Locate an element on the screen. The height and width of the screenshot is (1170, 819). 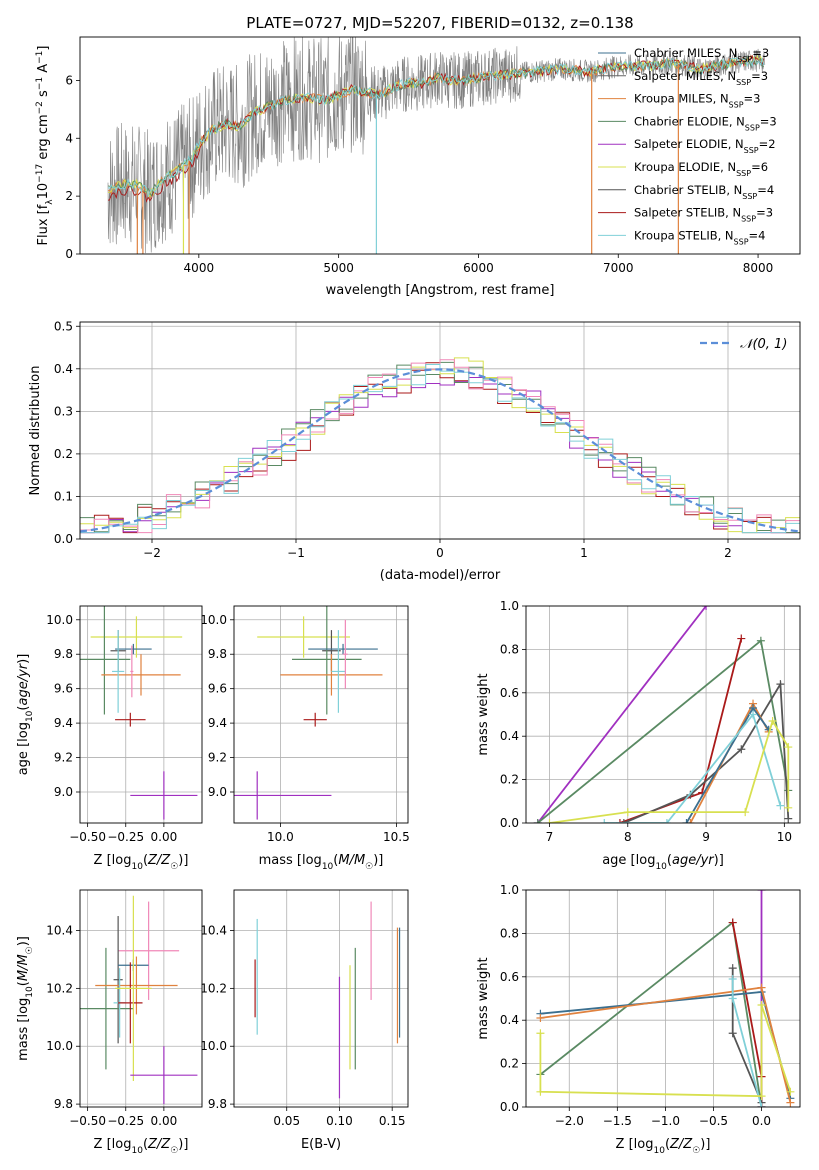
x-tick-label: −0.25 is located at coordinates (125, 837).